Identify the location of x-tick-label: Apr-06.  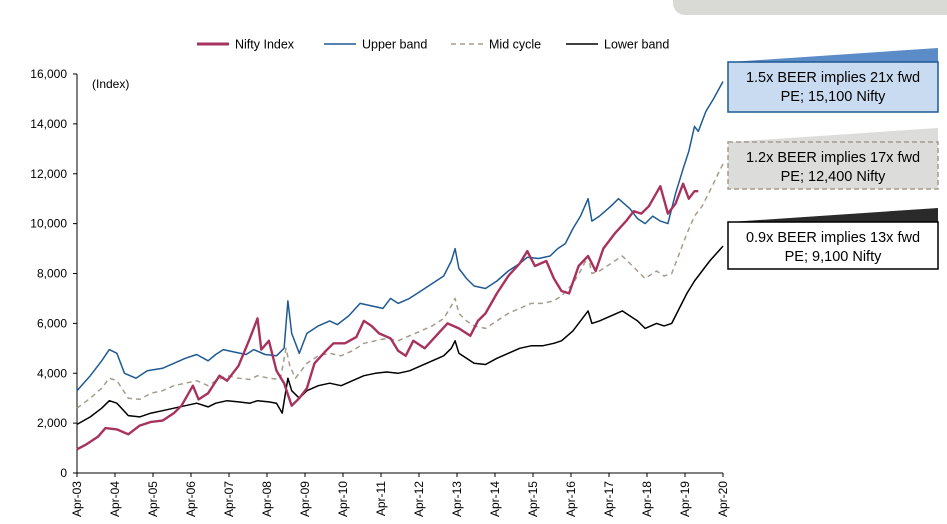
(191, 499).